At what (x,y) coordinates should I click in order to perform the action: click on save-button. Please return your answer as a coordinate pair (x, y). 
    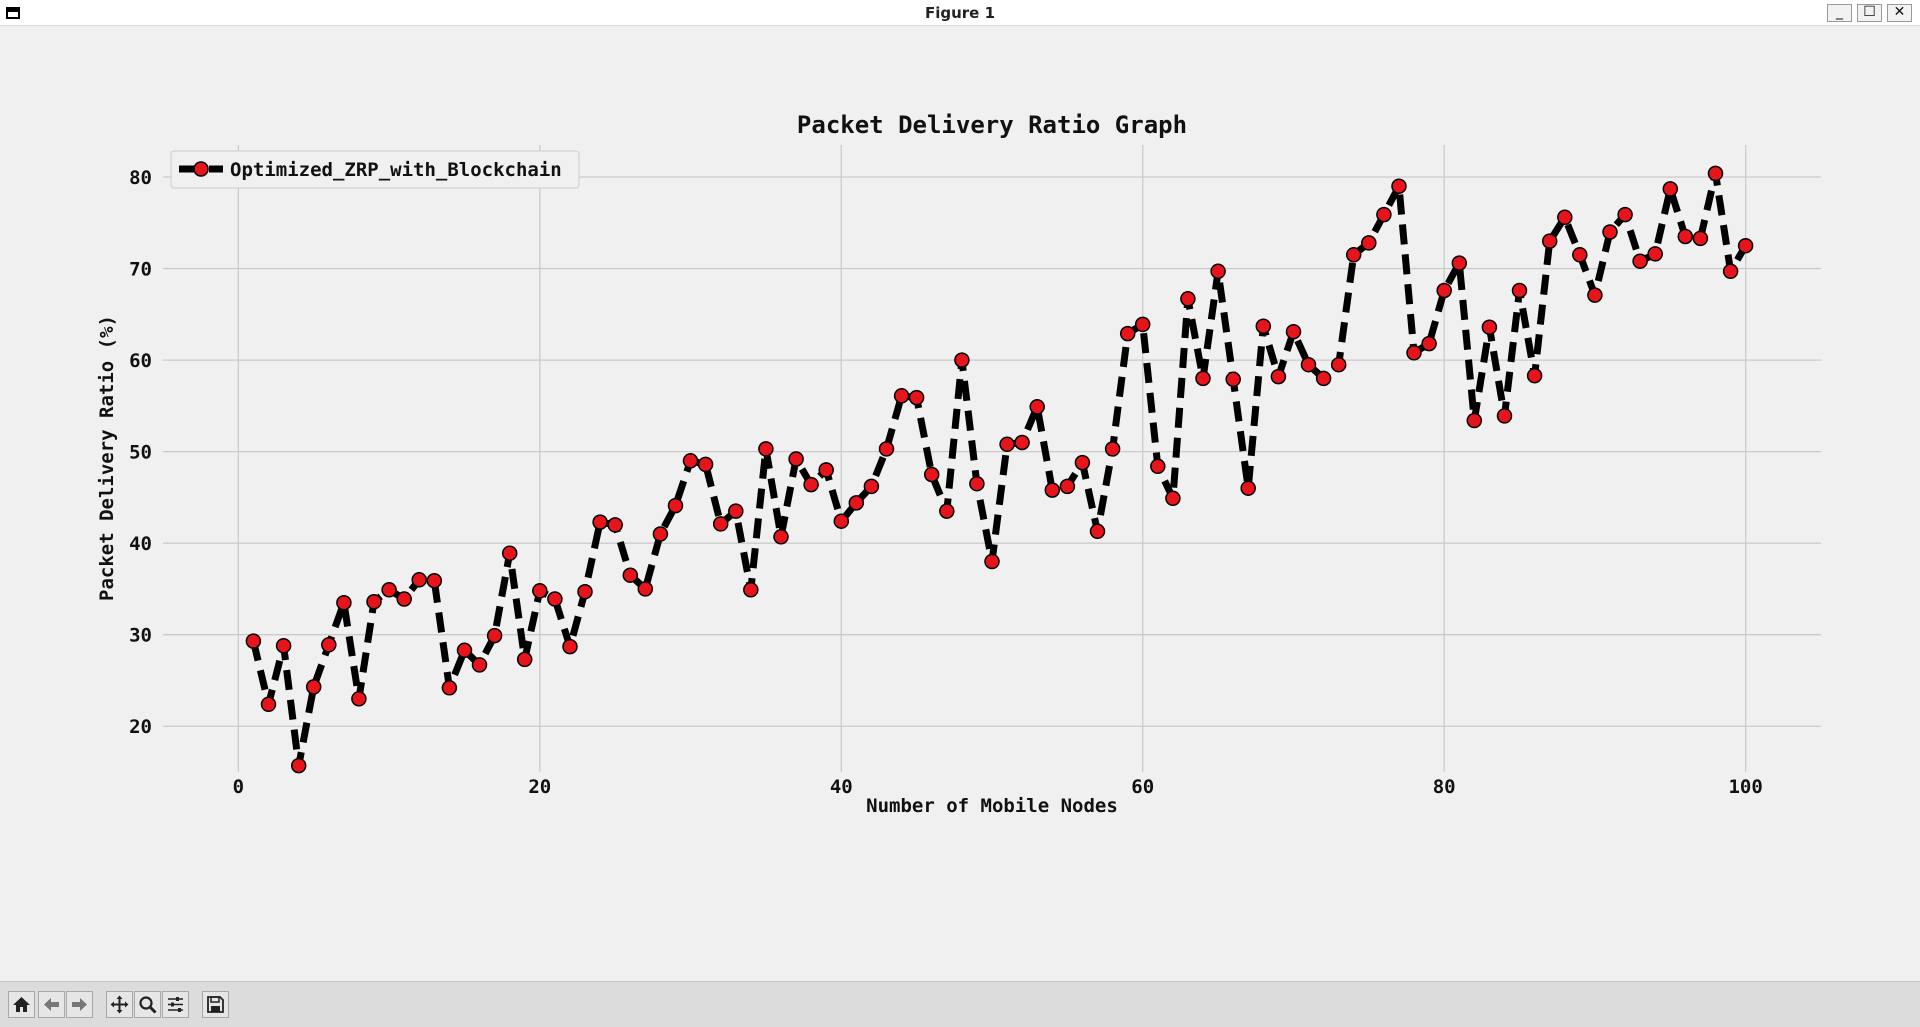
    Looking at the image, I should click on (215, 1004).